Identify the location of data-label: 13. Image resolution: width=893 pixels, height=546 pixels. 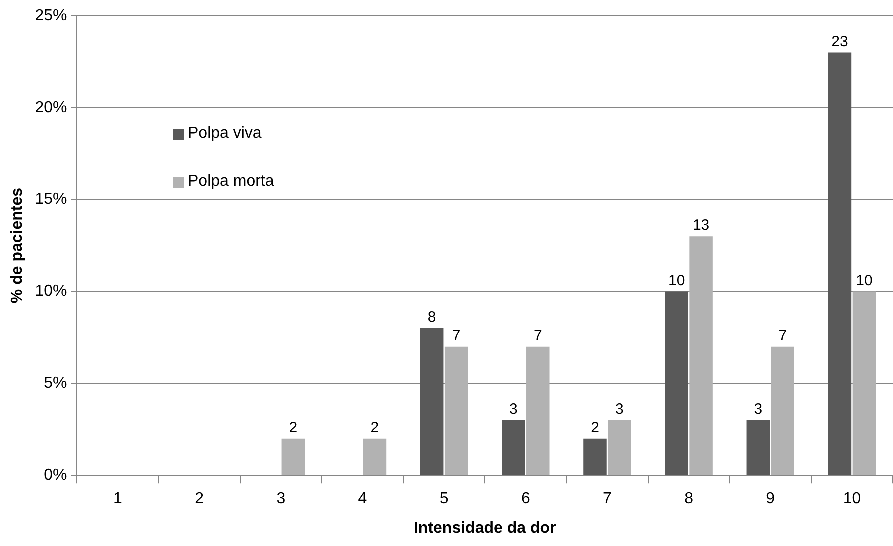
(701, 225).